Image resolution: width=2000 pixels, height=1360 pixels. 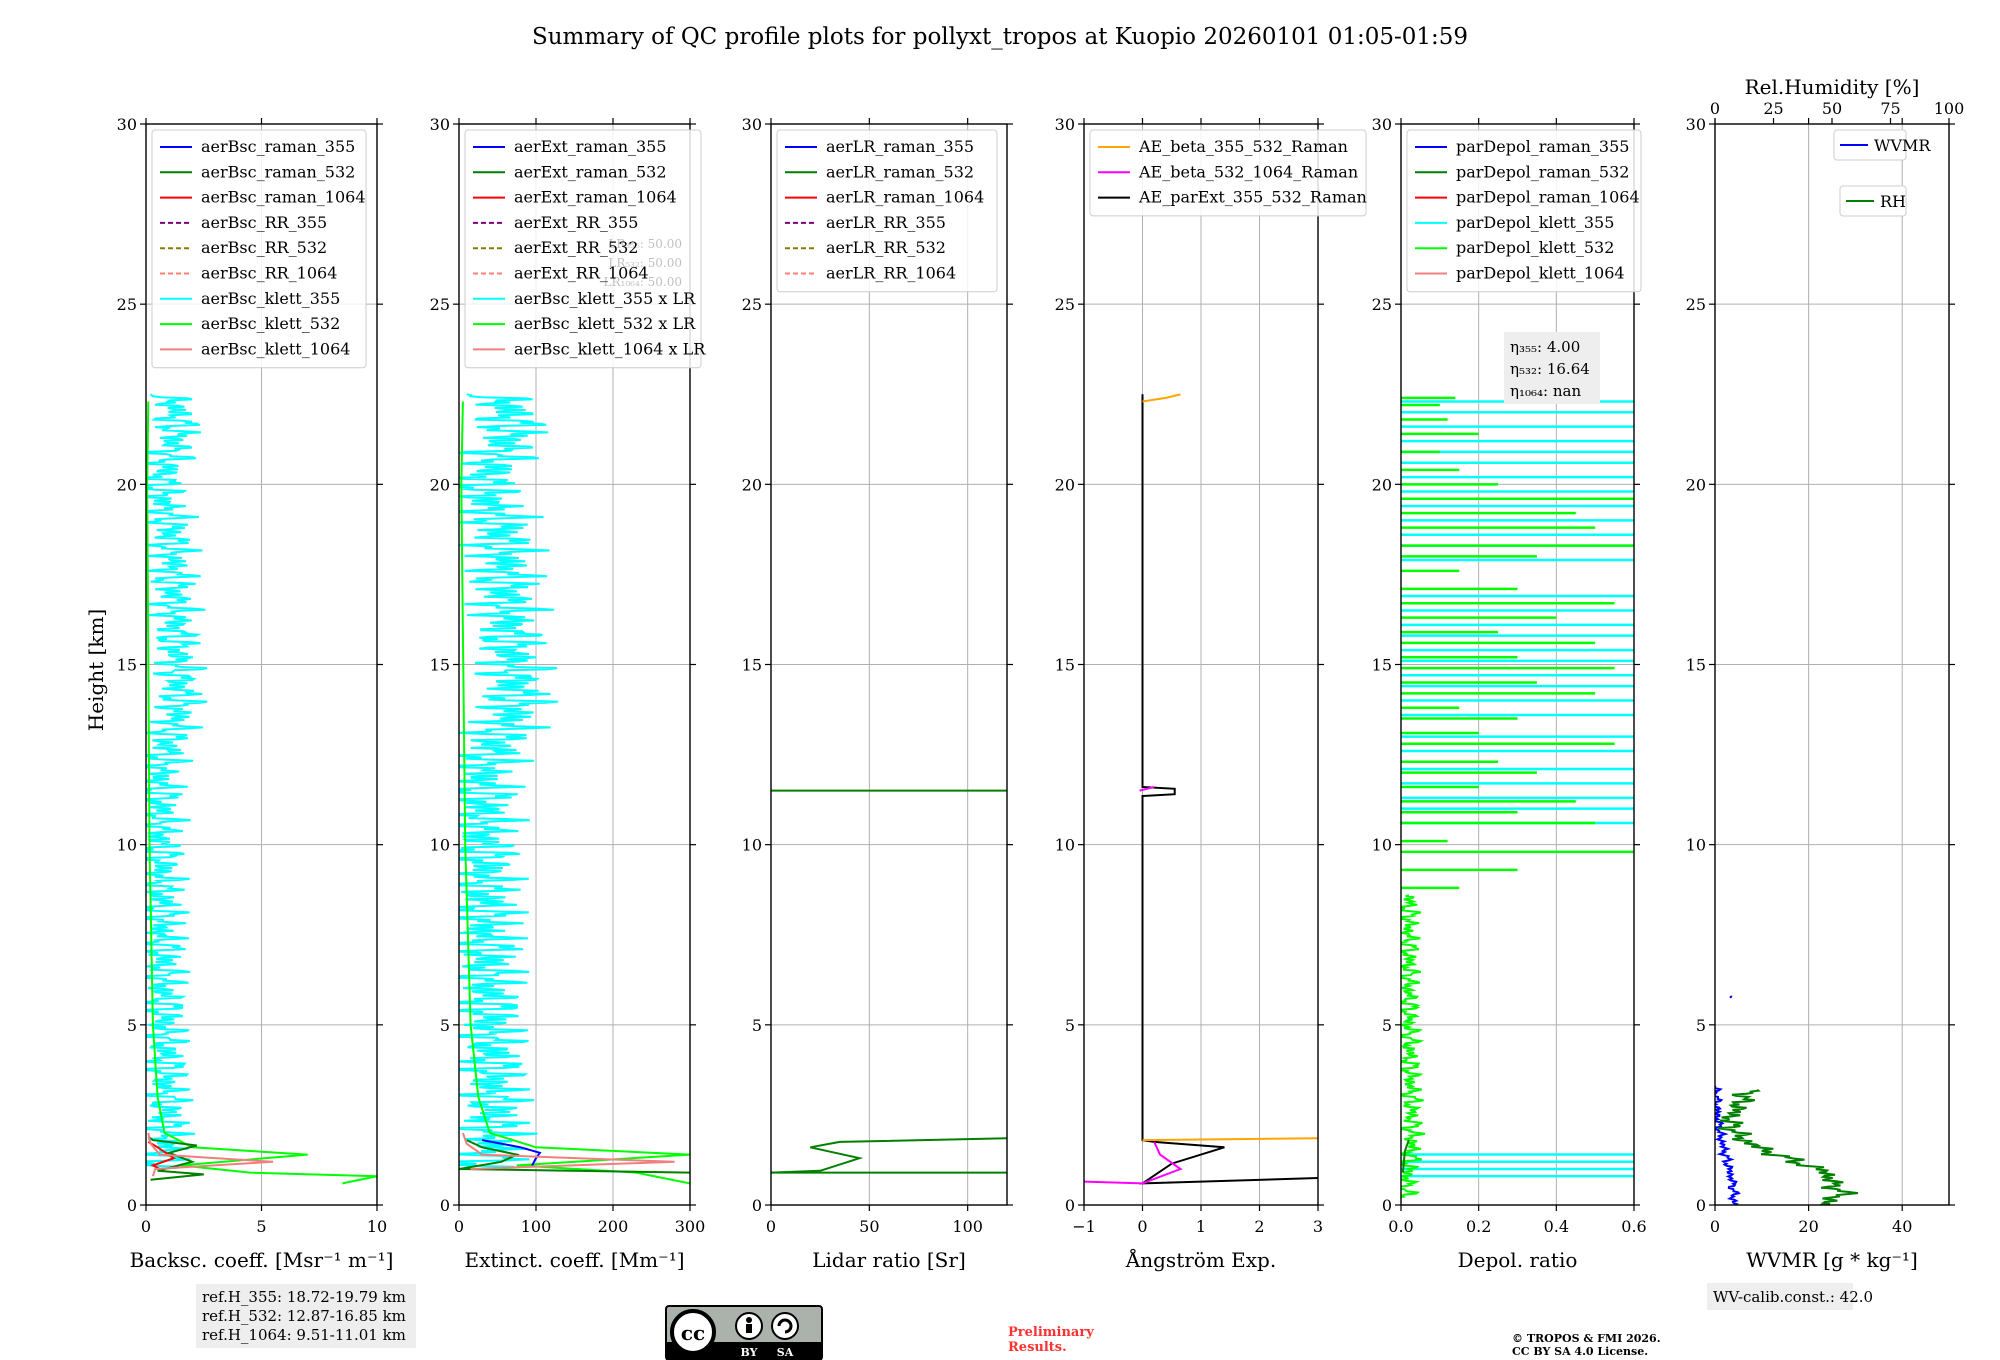 I want to click on legend-label: aerBsc_RR_1064, so click(x=269, y=273).